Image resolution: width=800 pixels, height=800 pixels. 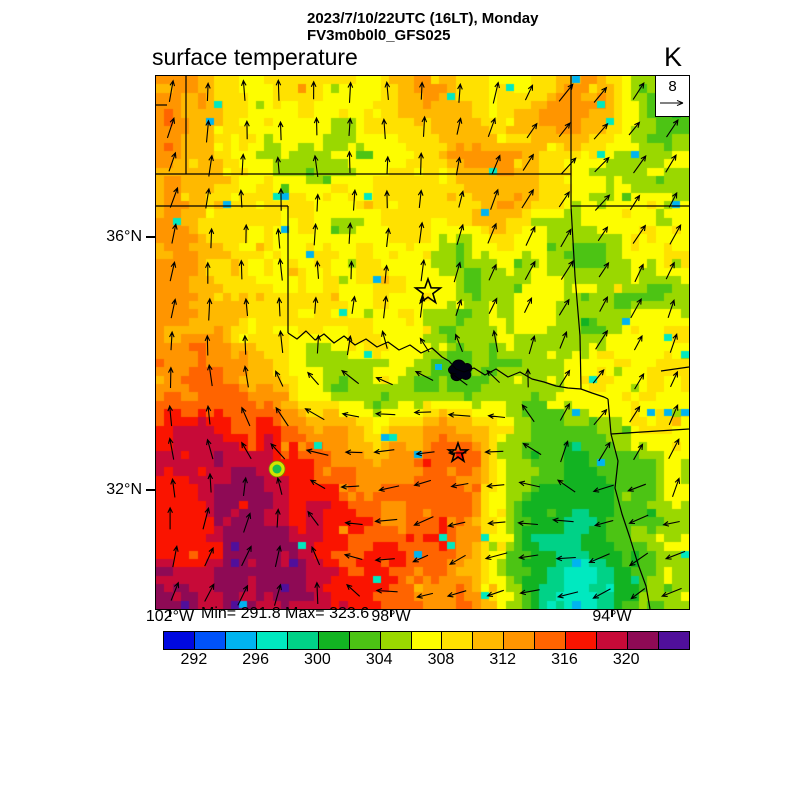 What do you see at coordinates (277, 469) in the screenshot?
I see `reservoir-center` at bounding box center [277, 469].